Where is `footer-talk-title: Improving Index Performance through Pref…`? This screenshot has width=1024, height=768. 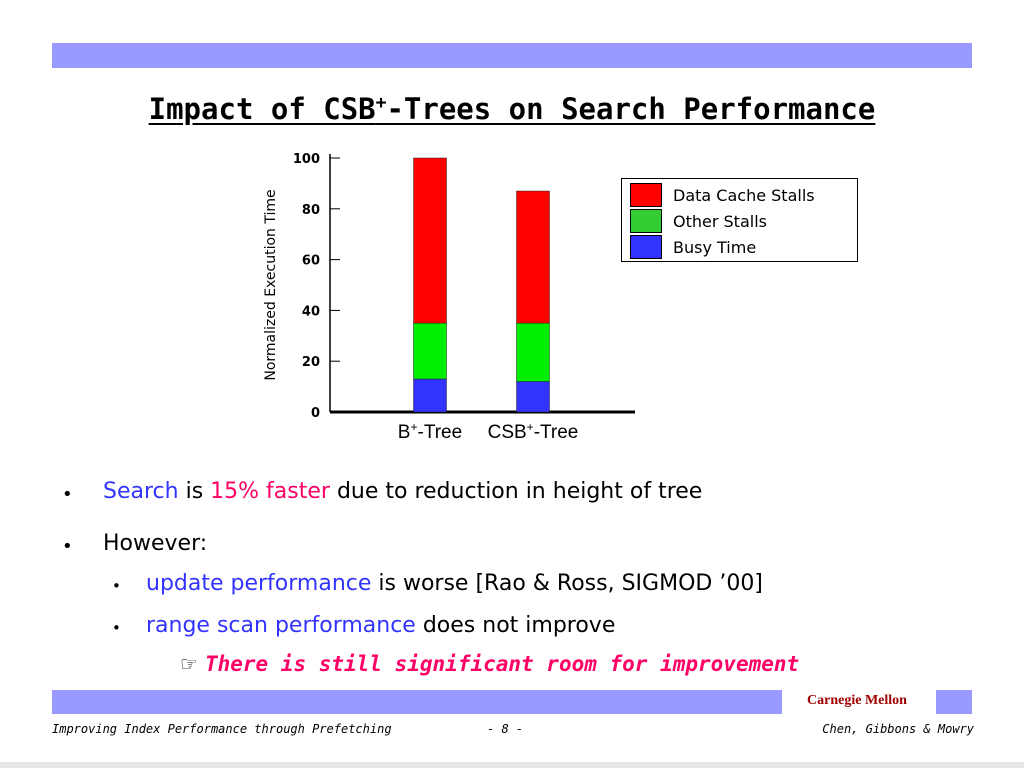 footer-talk-title: Improving Index Performance through Pref… is located at coordinates (222, 729).